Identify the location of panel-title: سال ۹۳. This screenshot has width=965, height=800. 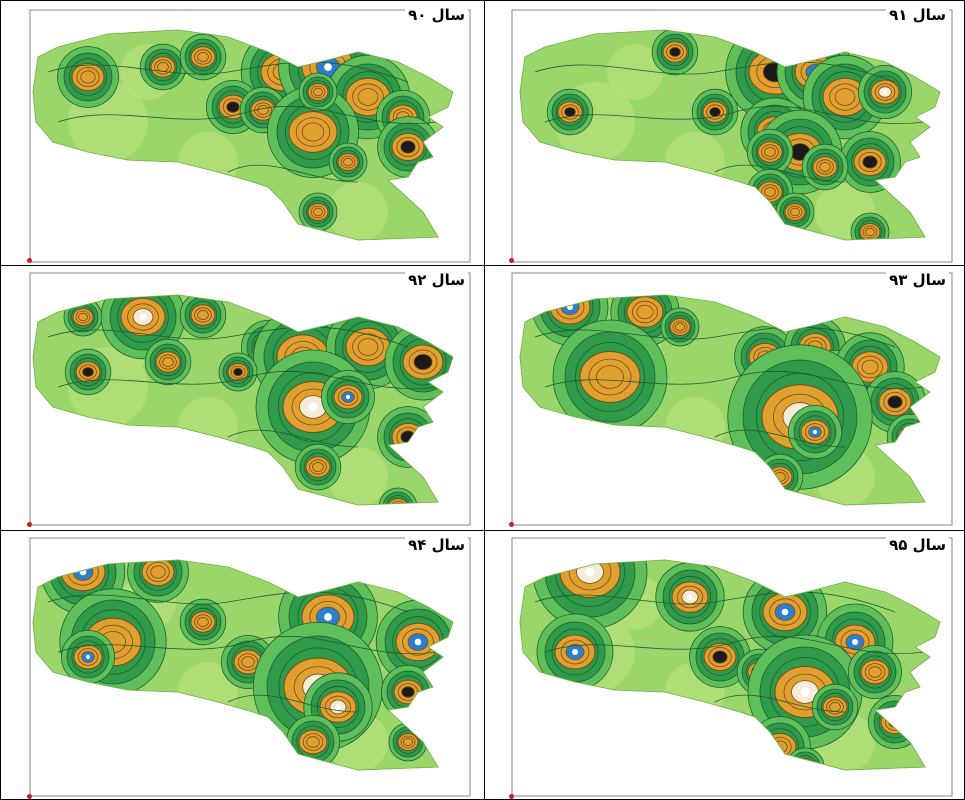
(917, 280).